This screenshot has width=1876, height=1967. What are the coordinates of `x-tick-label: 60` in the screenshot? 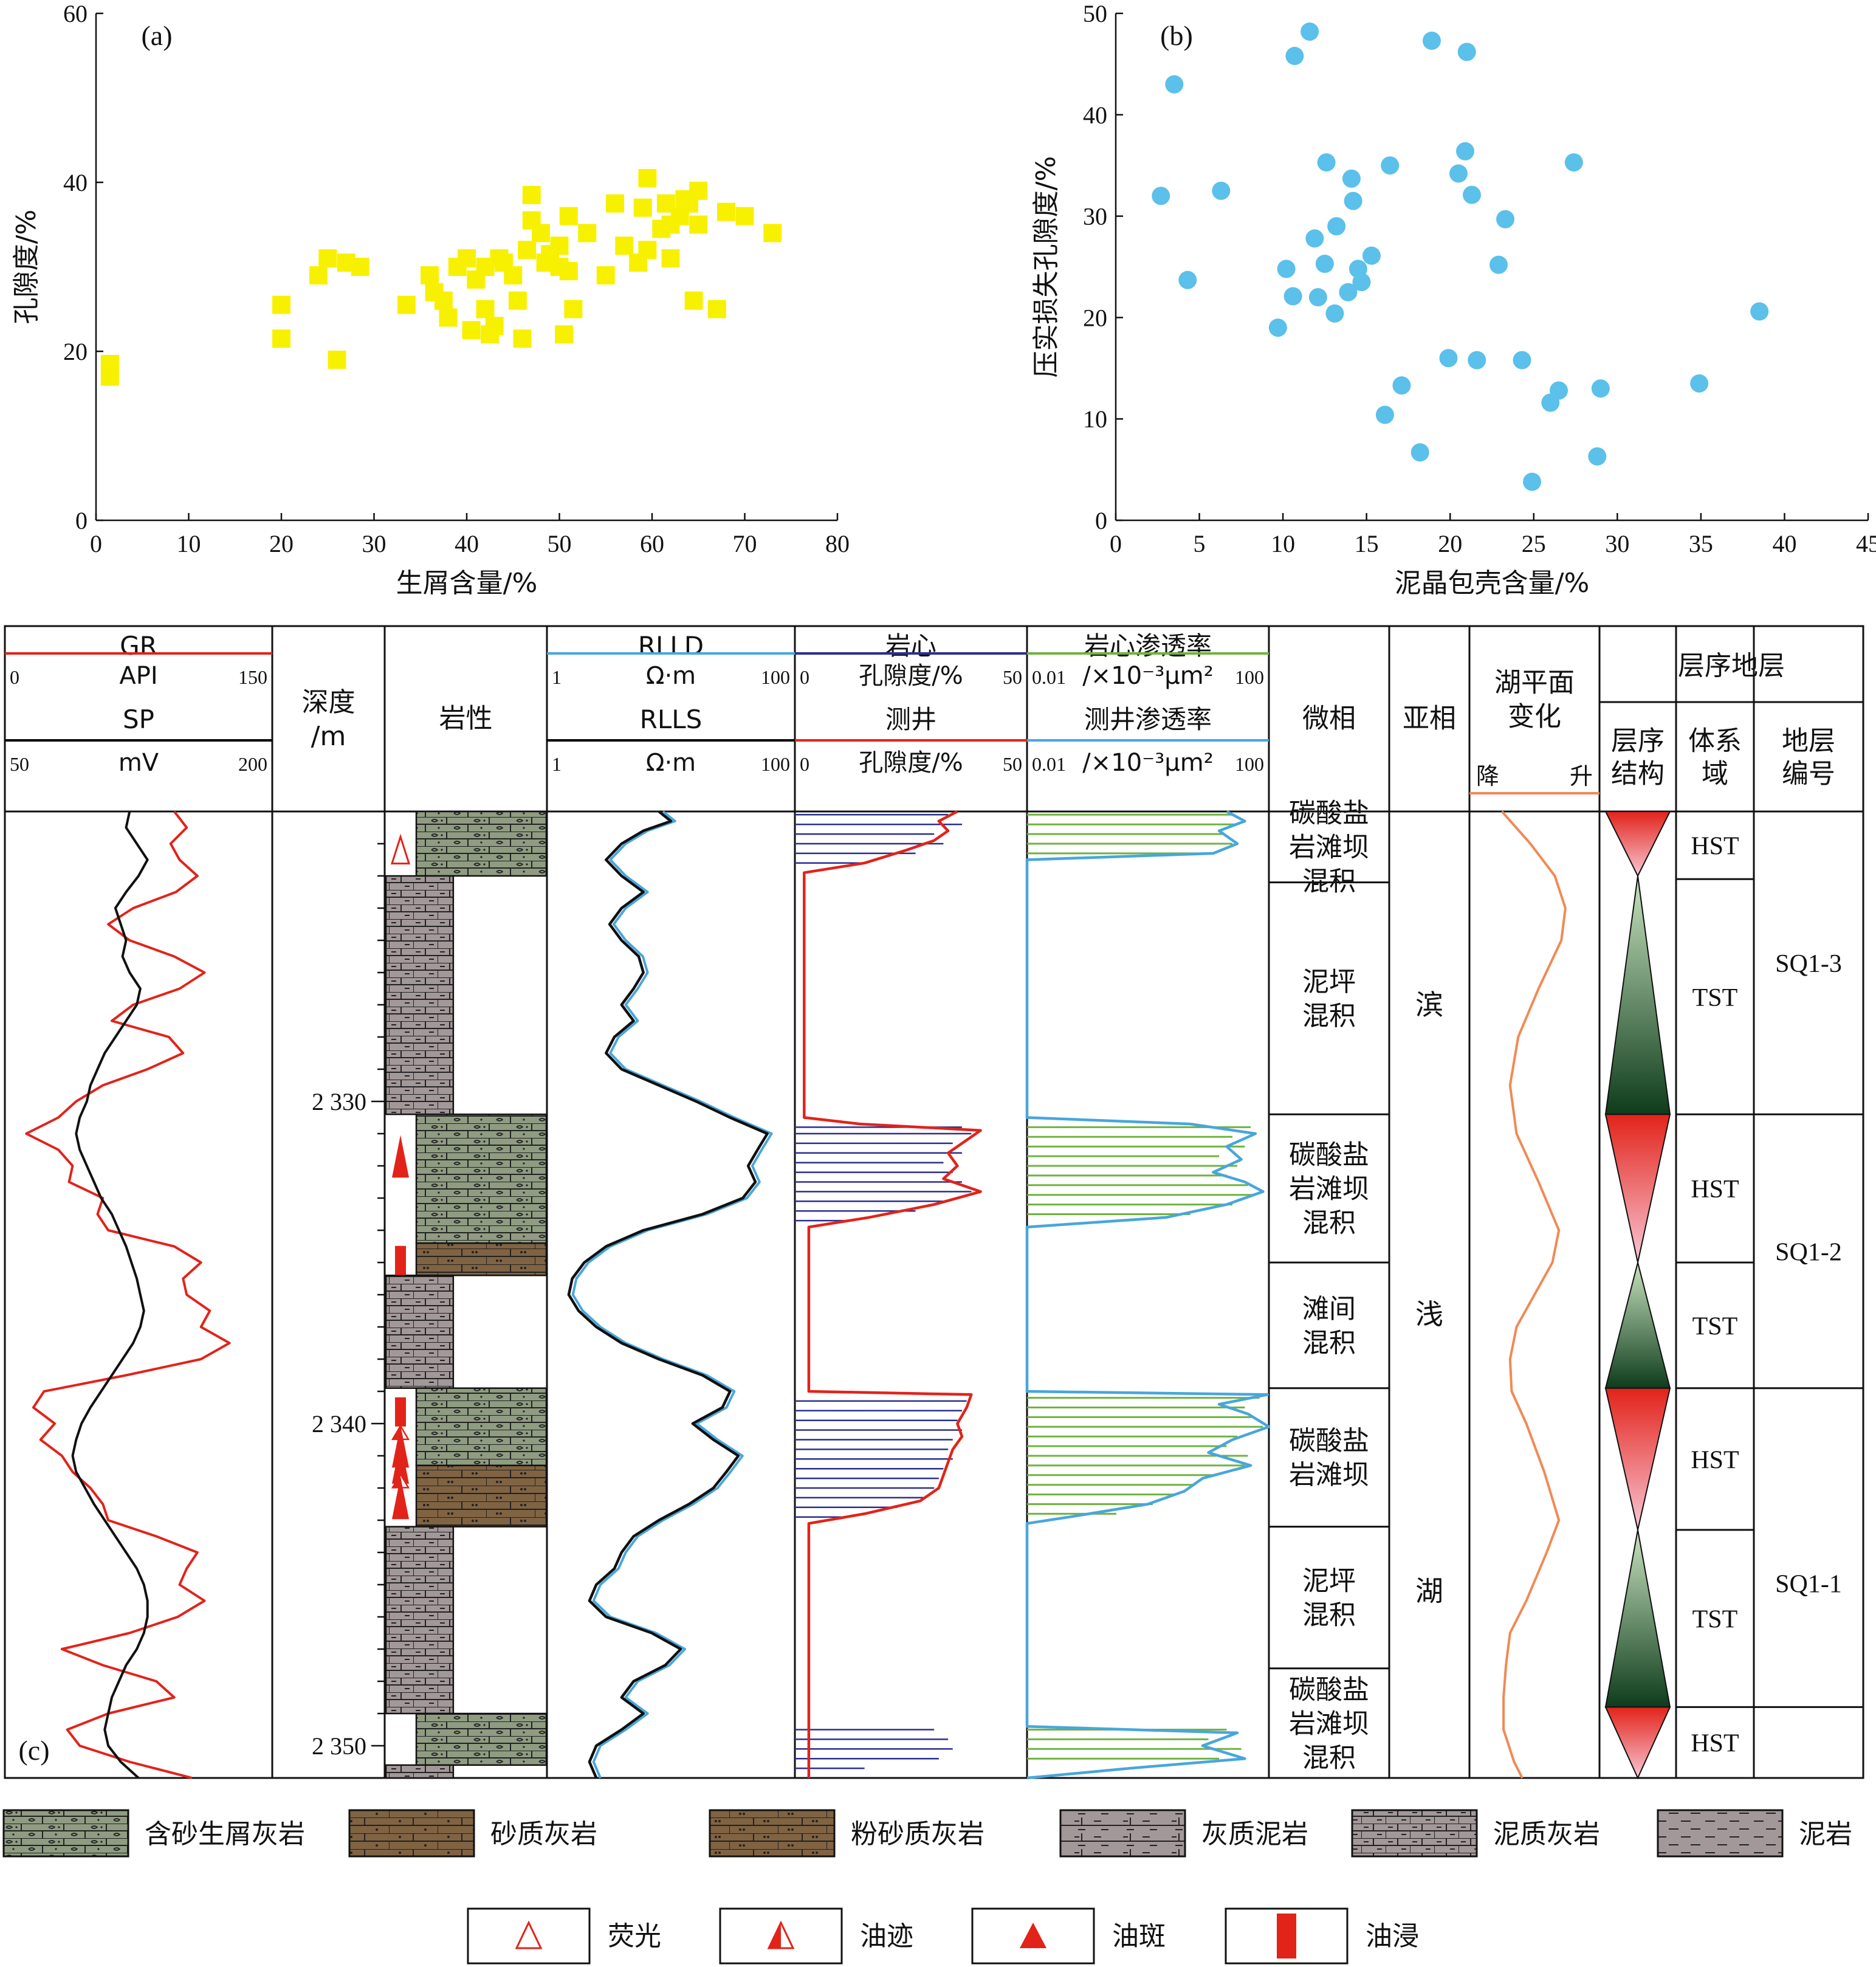 It's located at (652, 543).